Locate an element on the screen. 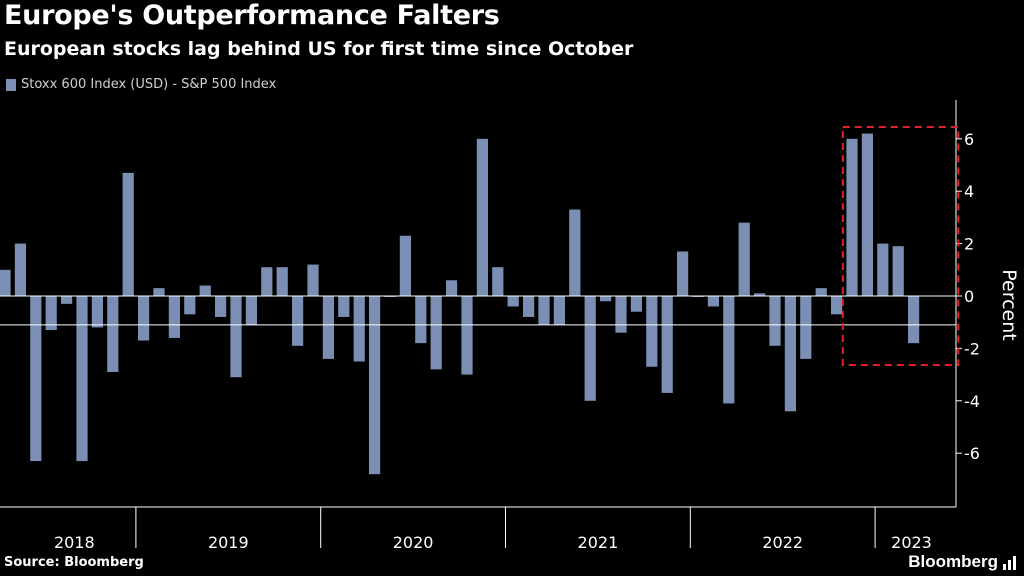 The height and width of the screenshot is (576, 1024). legend: Stoxx 600 Index (USD) - S&P 500 Index is located at coordinates (141, 84).